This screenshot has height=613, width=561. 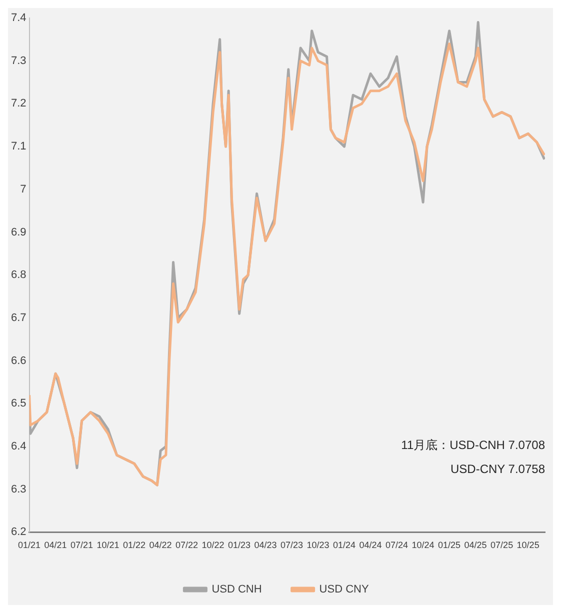 I want to click on legend-label: USD CNY, so click(x=344, y=590).